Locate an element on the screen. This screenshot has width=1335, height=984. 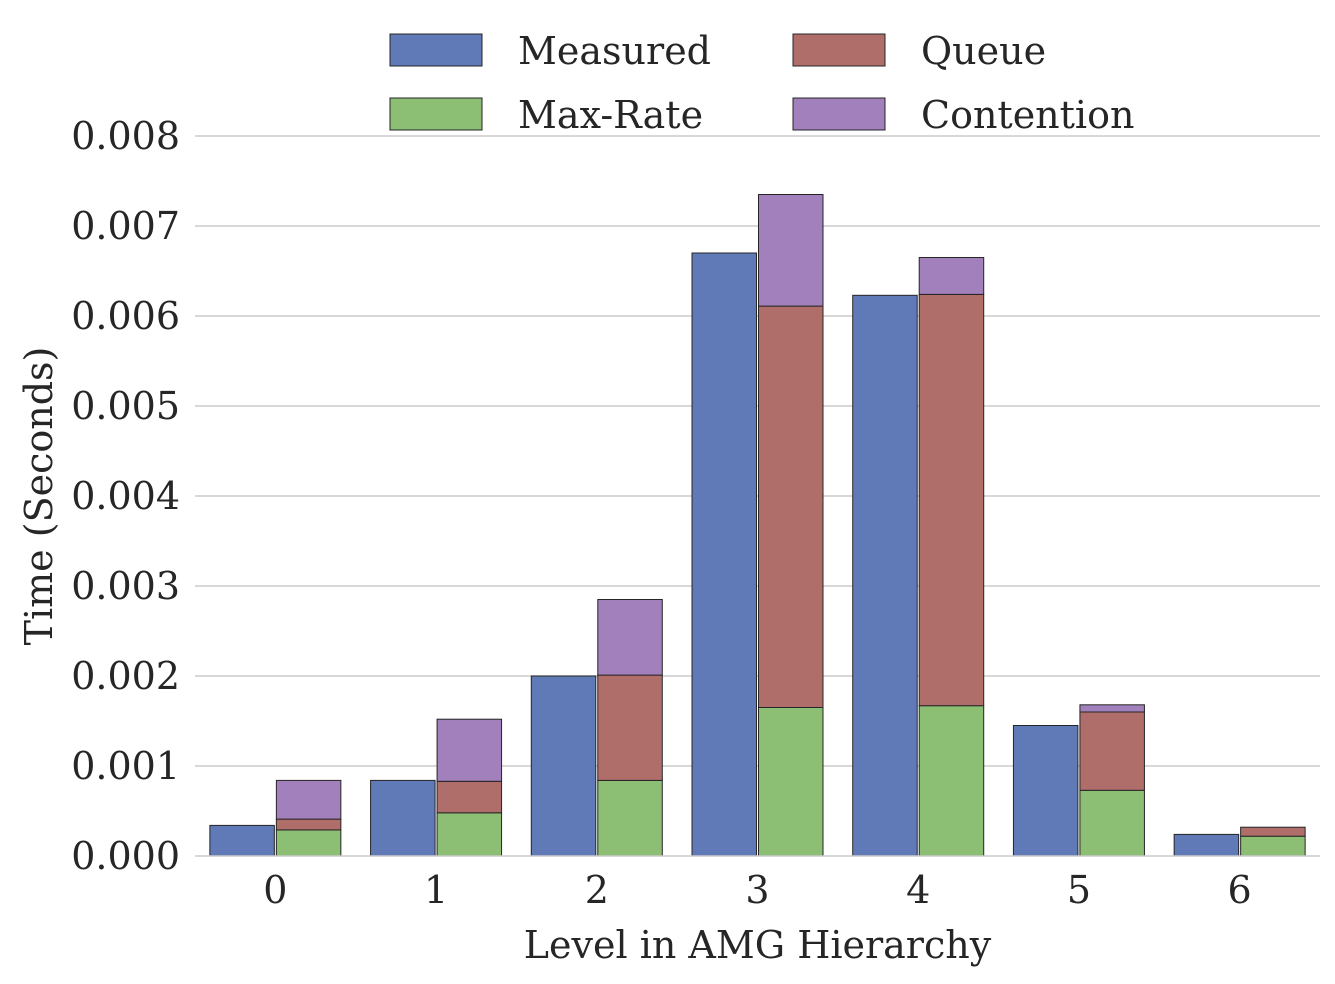
x-tick-label: 5 is located at coordinates (1079, 890).